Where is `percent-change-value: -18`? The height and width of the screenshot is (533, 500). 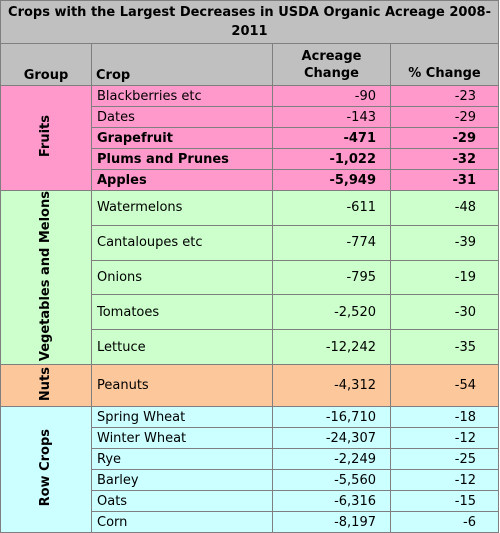
percent-change-value: -18 is located at coordinates (444, 417).